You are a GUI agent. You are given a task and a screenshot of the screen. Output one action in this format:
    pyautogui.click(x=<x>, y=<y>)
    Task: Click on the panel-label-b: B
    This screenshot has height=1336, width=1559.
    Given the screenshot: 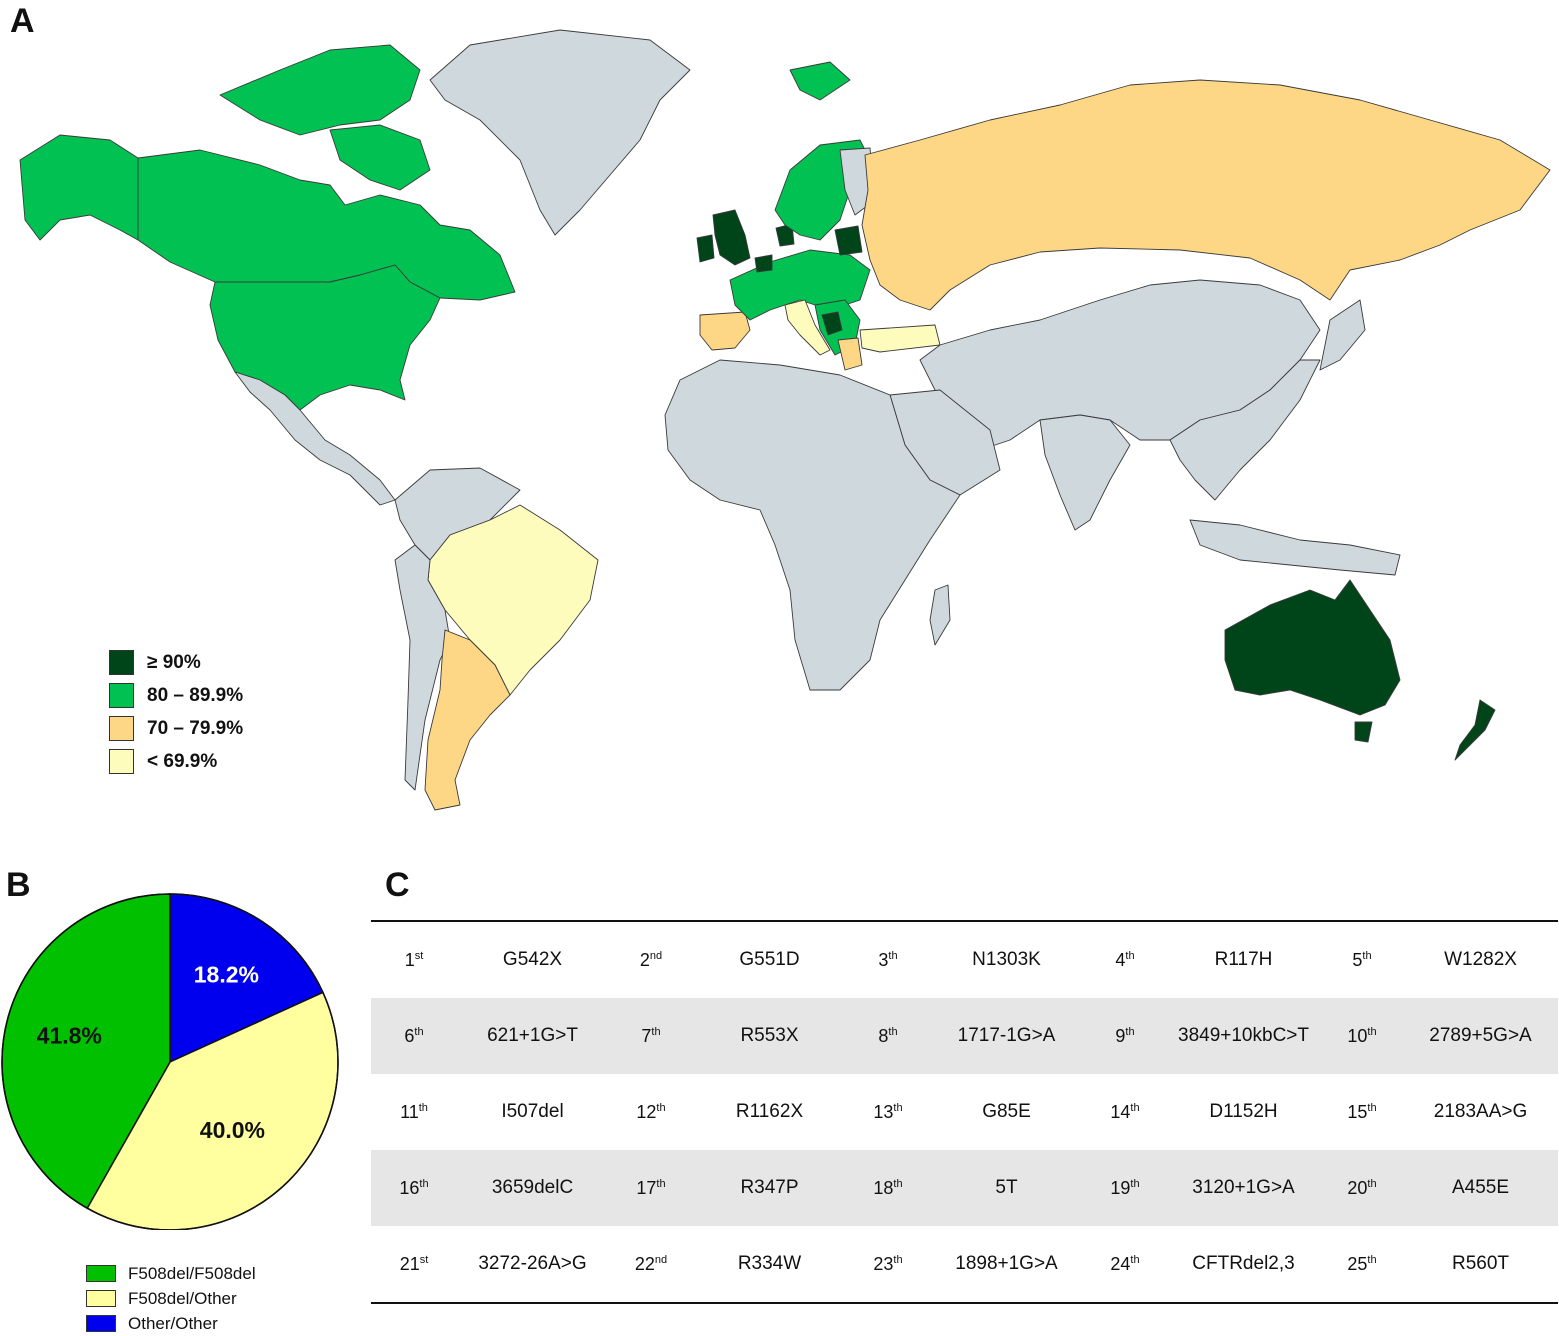 What is the action you would take?
    pyautogui.click(x=18, y=885)
    